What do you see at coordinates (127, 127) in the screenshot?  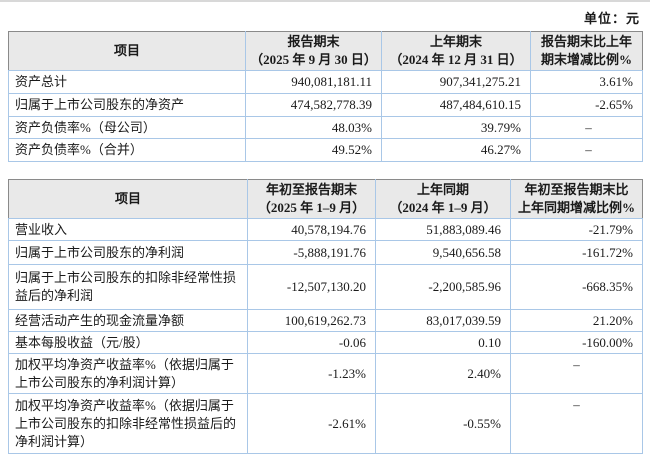 I see `row-label: 资产负债率%（母公司）` at bounding box center [127, 127].